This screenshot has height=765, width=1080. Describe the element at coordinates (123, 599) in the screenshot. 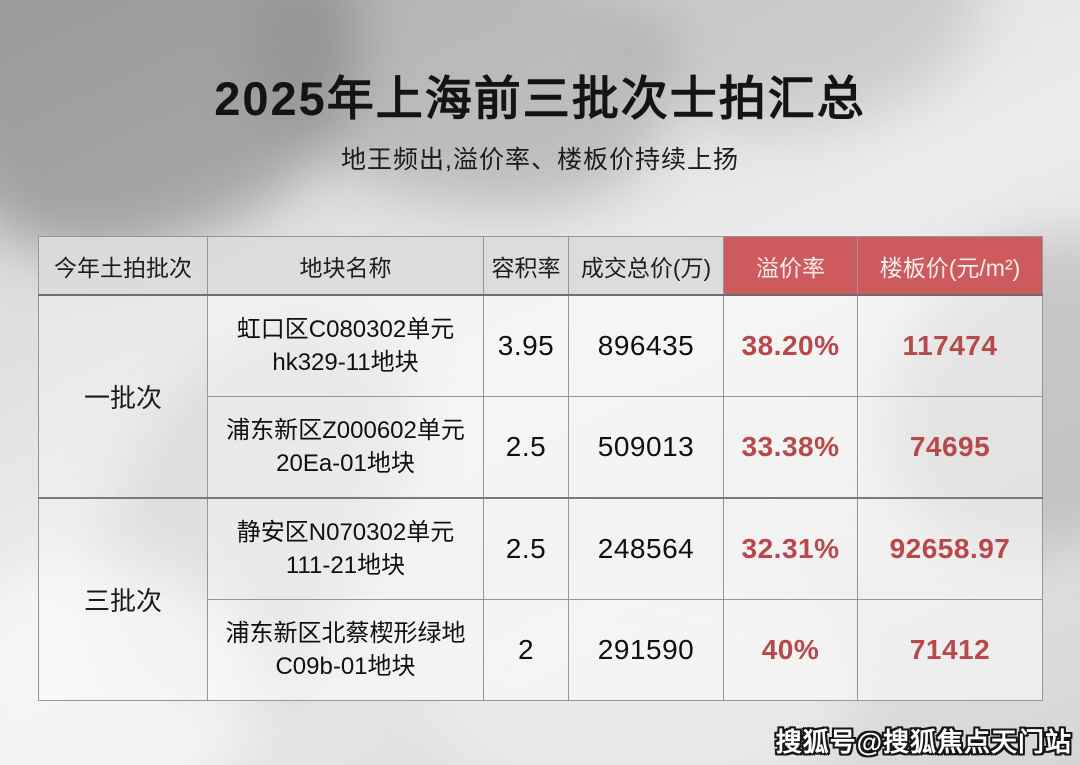

I see `batch-cell-3: 三批次` at that location.